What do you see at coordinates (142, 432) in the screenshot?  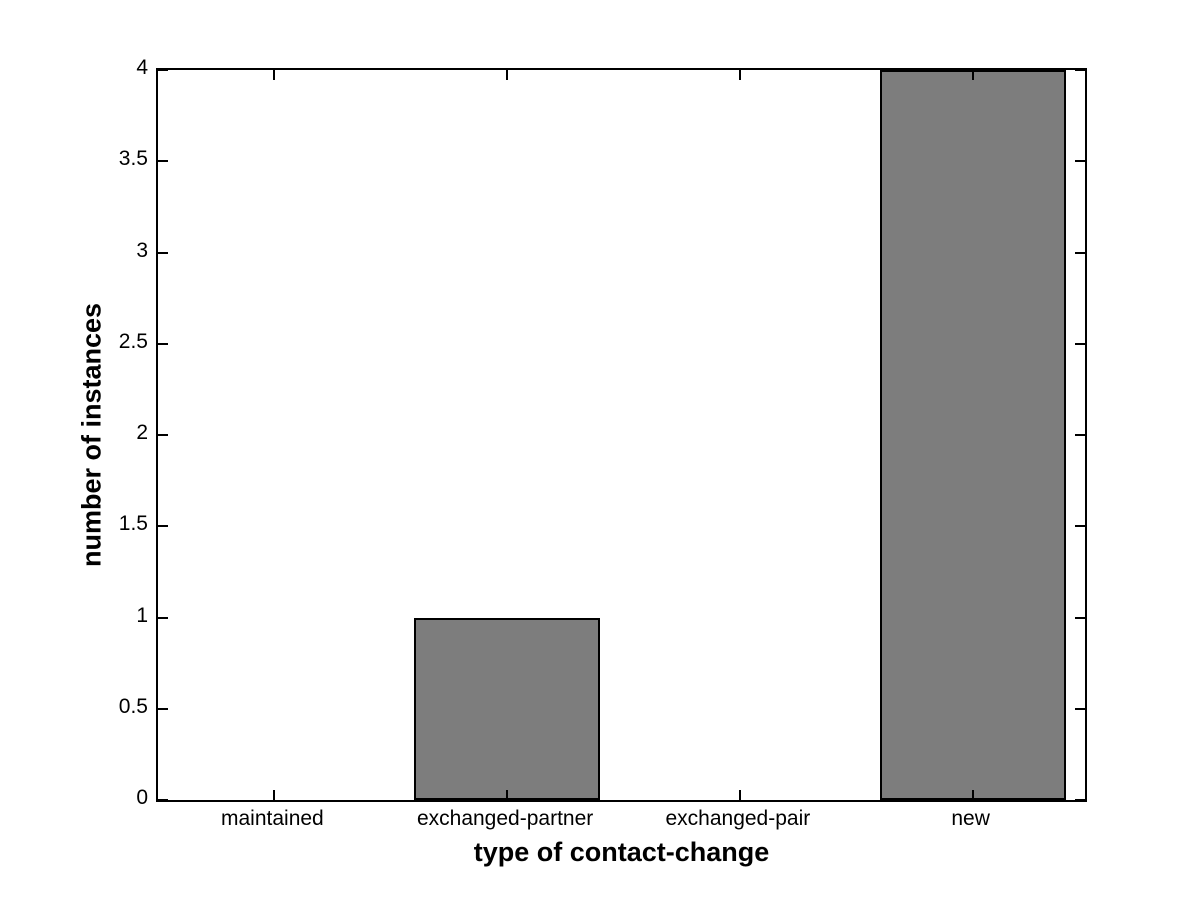 I see `y-tick-label: 2` at bounding box center [142, 432].